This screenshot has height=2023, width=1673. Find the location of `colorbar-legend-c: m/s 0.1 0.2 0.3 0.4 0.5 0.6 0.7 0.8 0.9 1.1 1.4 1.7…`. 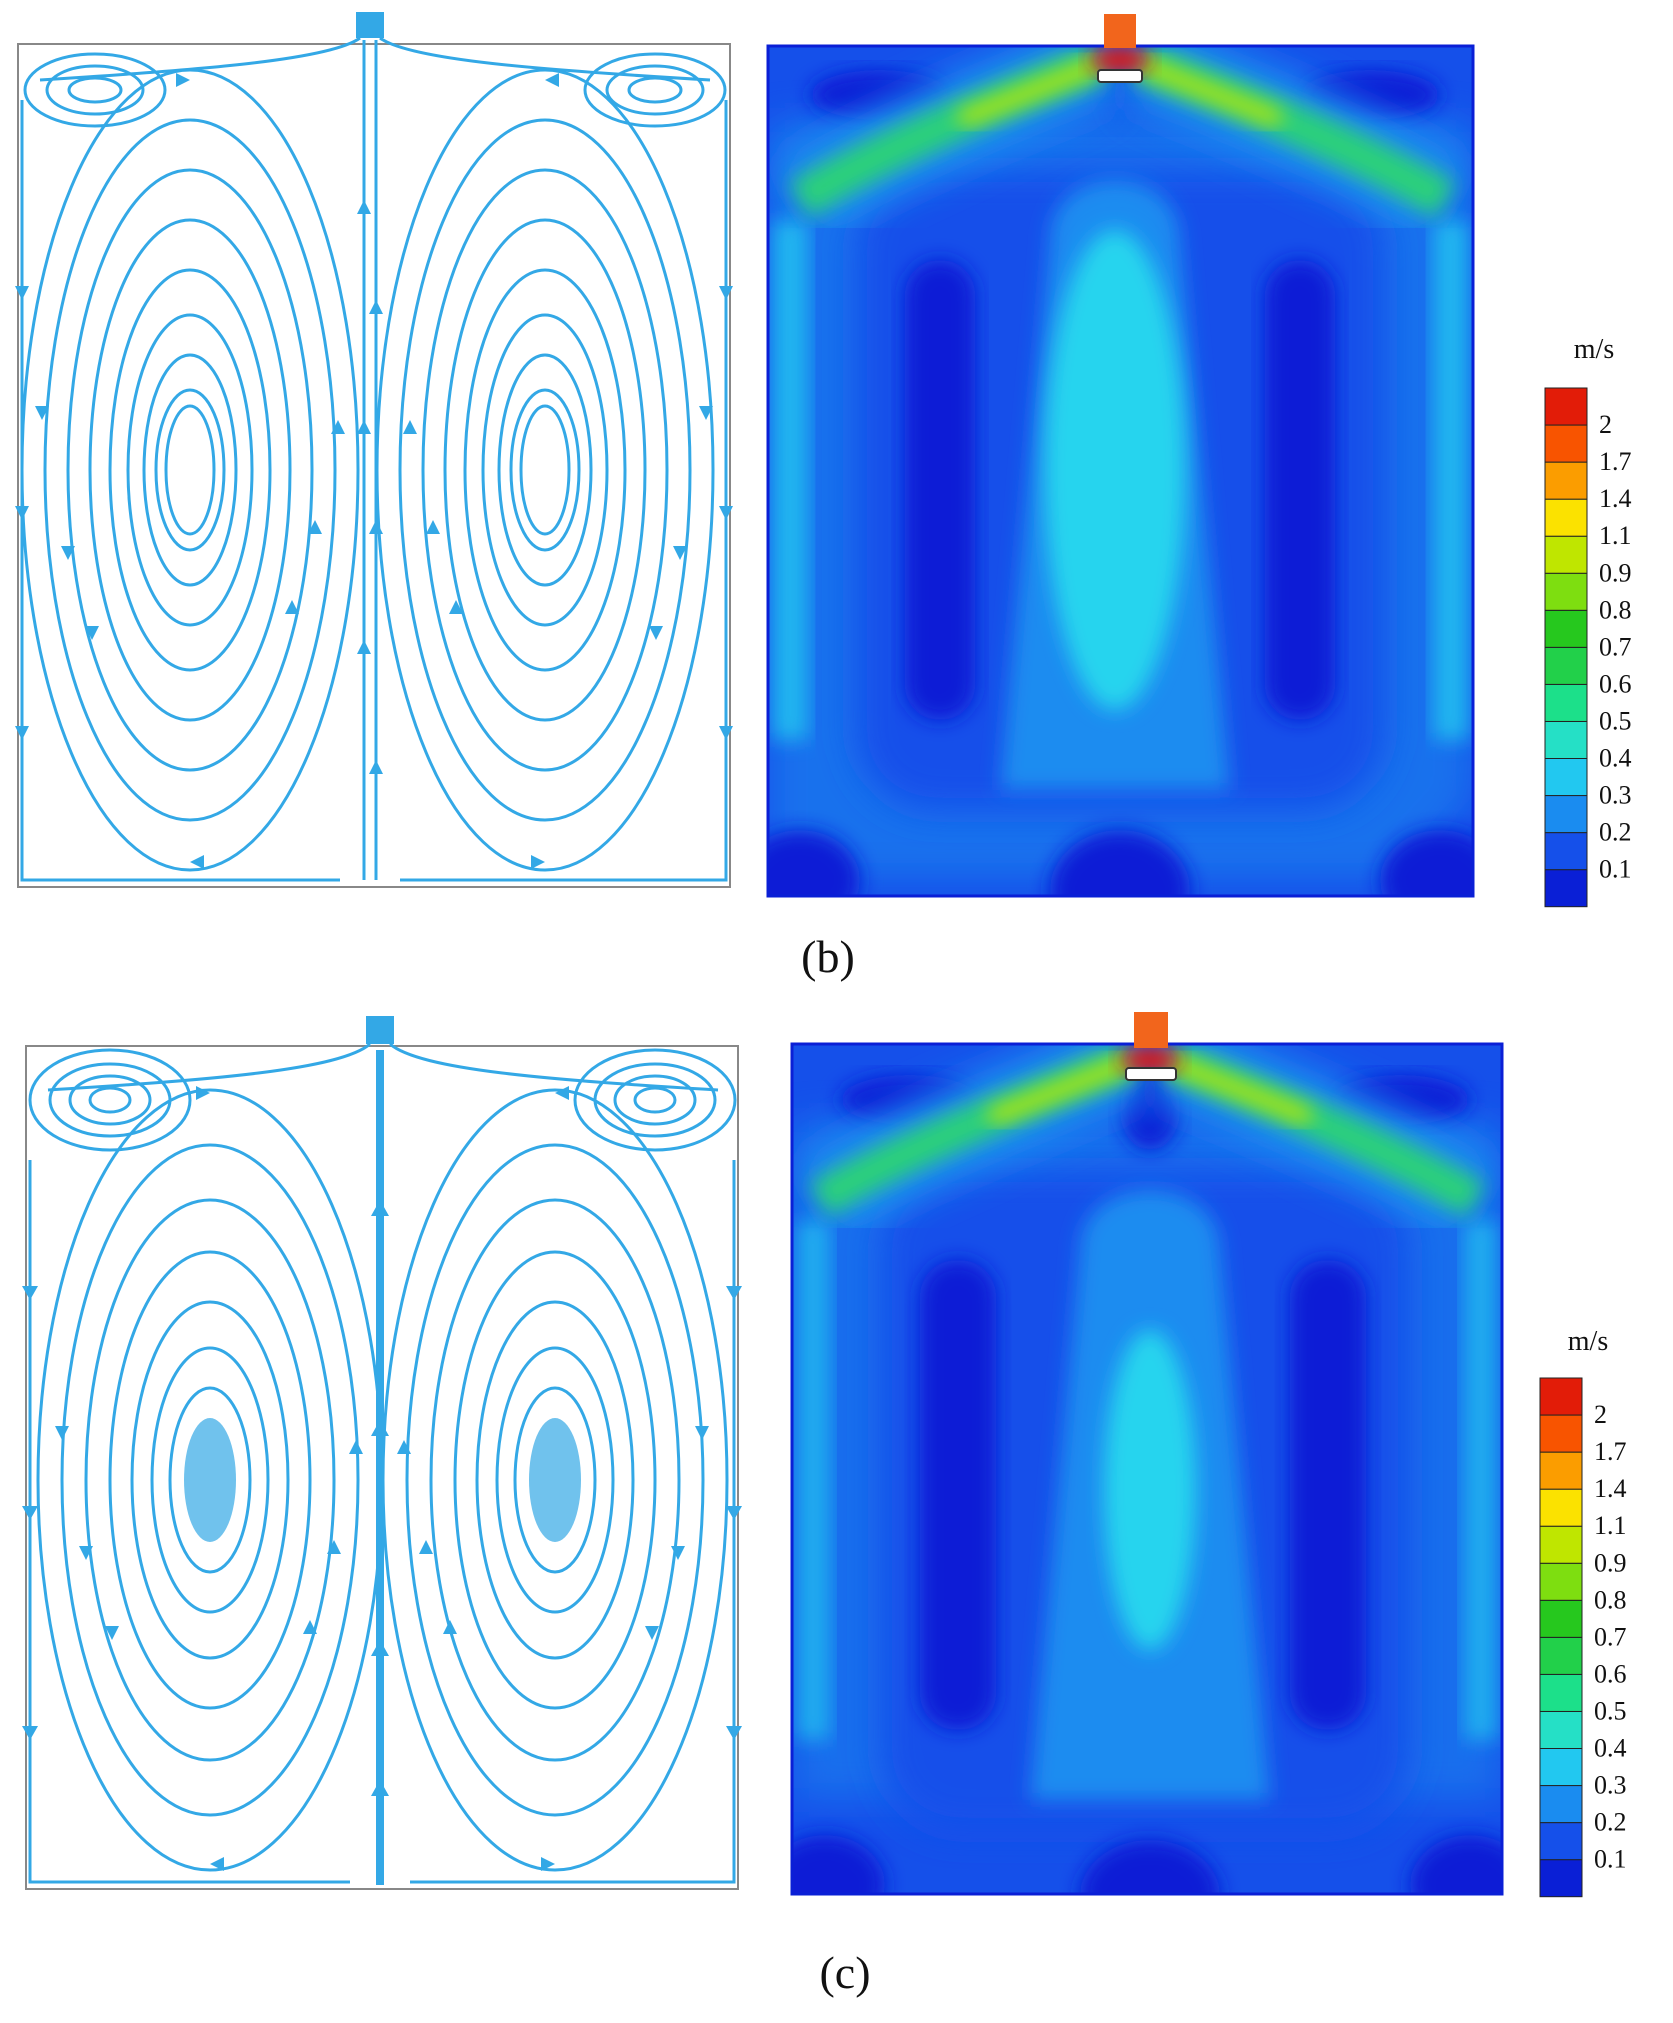

colorbar-legend-c: m/s 0.1 0.2 0.3 0.4 0.5 0.6 0.7 0.8 0.9 1.1 1.4 1.7… is located at coordinates (1583, 1612).